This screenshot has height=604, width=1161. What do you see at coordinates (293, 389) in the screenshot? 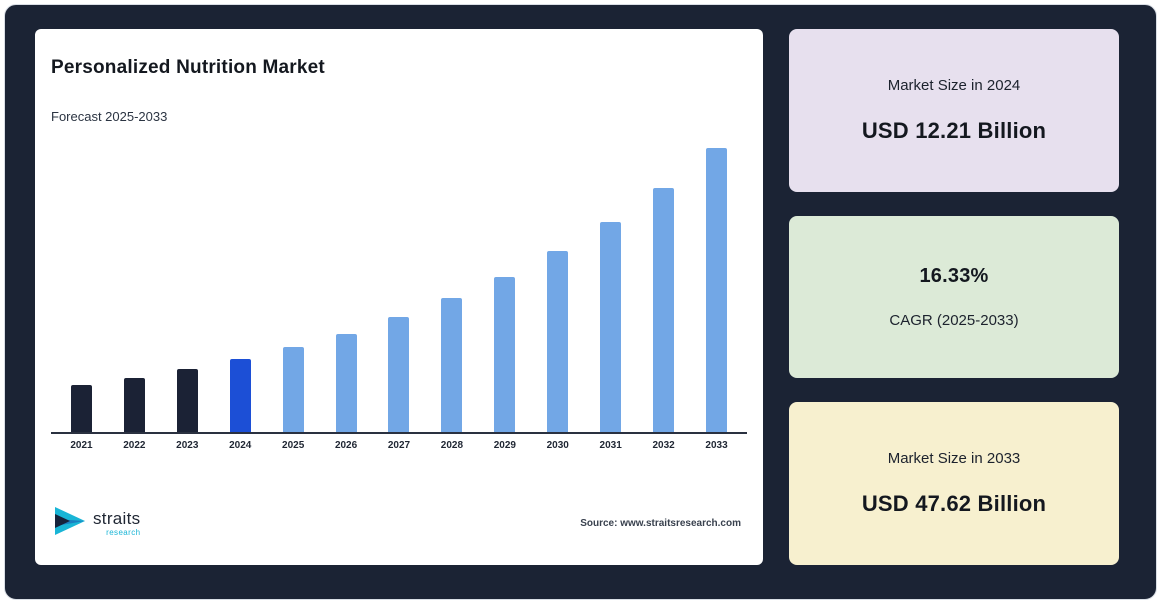
I see `bar-2025` at bounding box center [293, 389].